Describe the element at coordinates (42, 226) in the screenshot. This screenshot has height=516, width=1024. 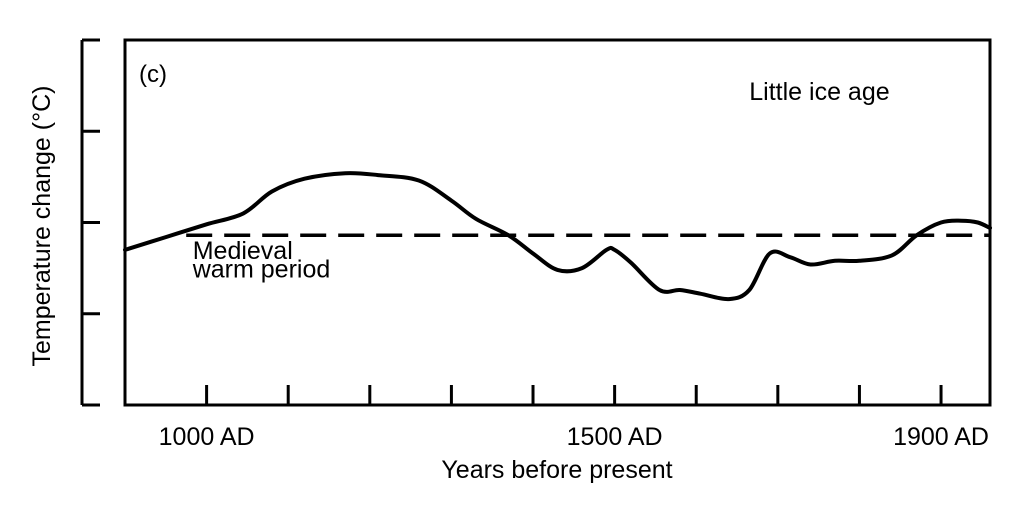
I see `y-axis-label: Temperature change (°C)` at that location.